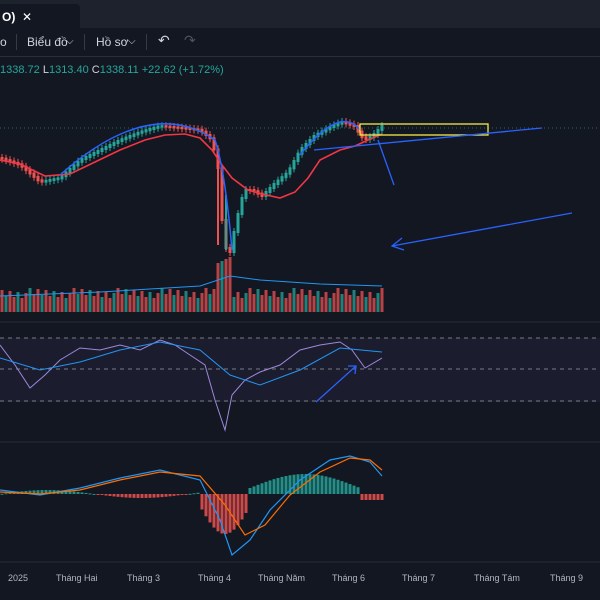 This screenshot has height=600, width=600. I want to click on time-axis-label: Tháng 9, so click(567, 578).